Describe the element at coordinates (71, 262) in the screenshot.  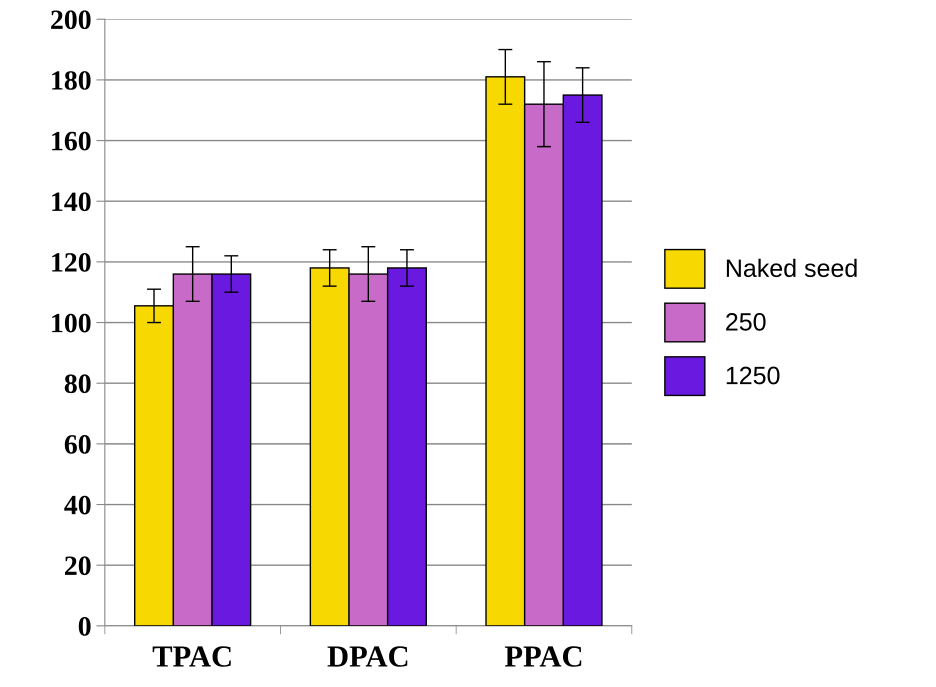
I see `y-tick-label: 120` at that location.